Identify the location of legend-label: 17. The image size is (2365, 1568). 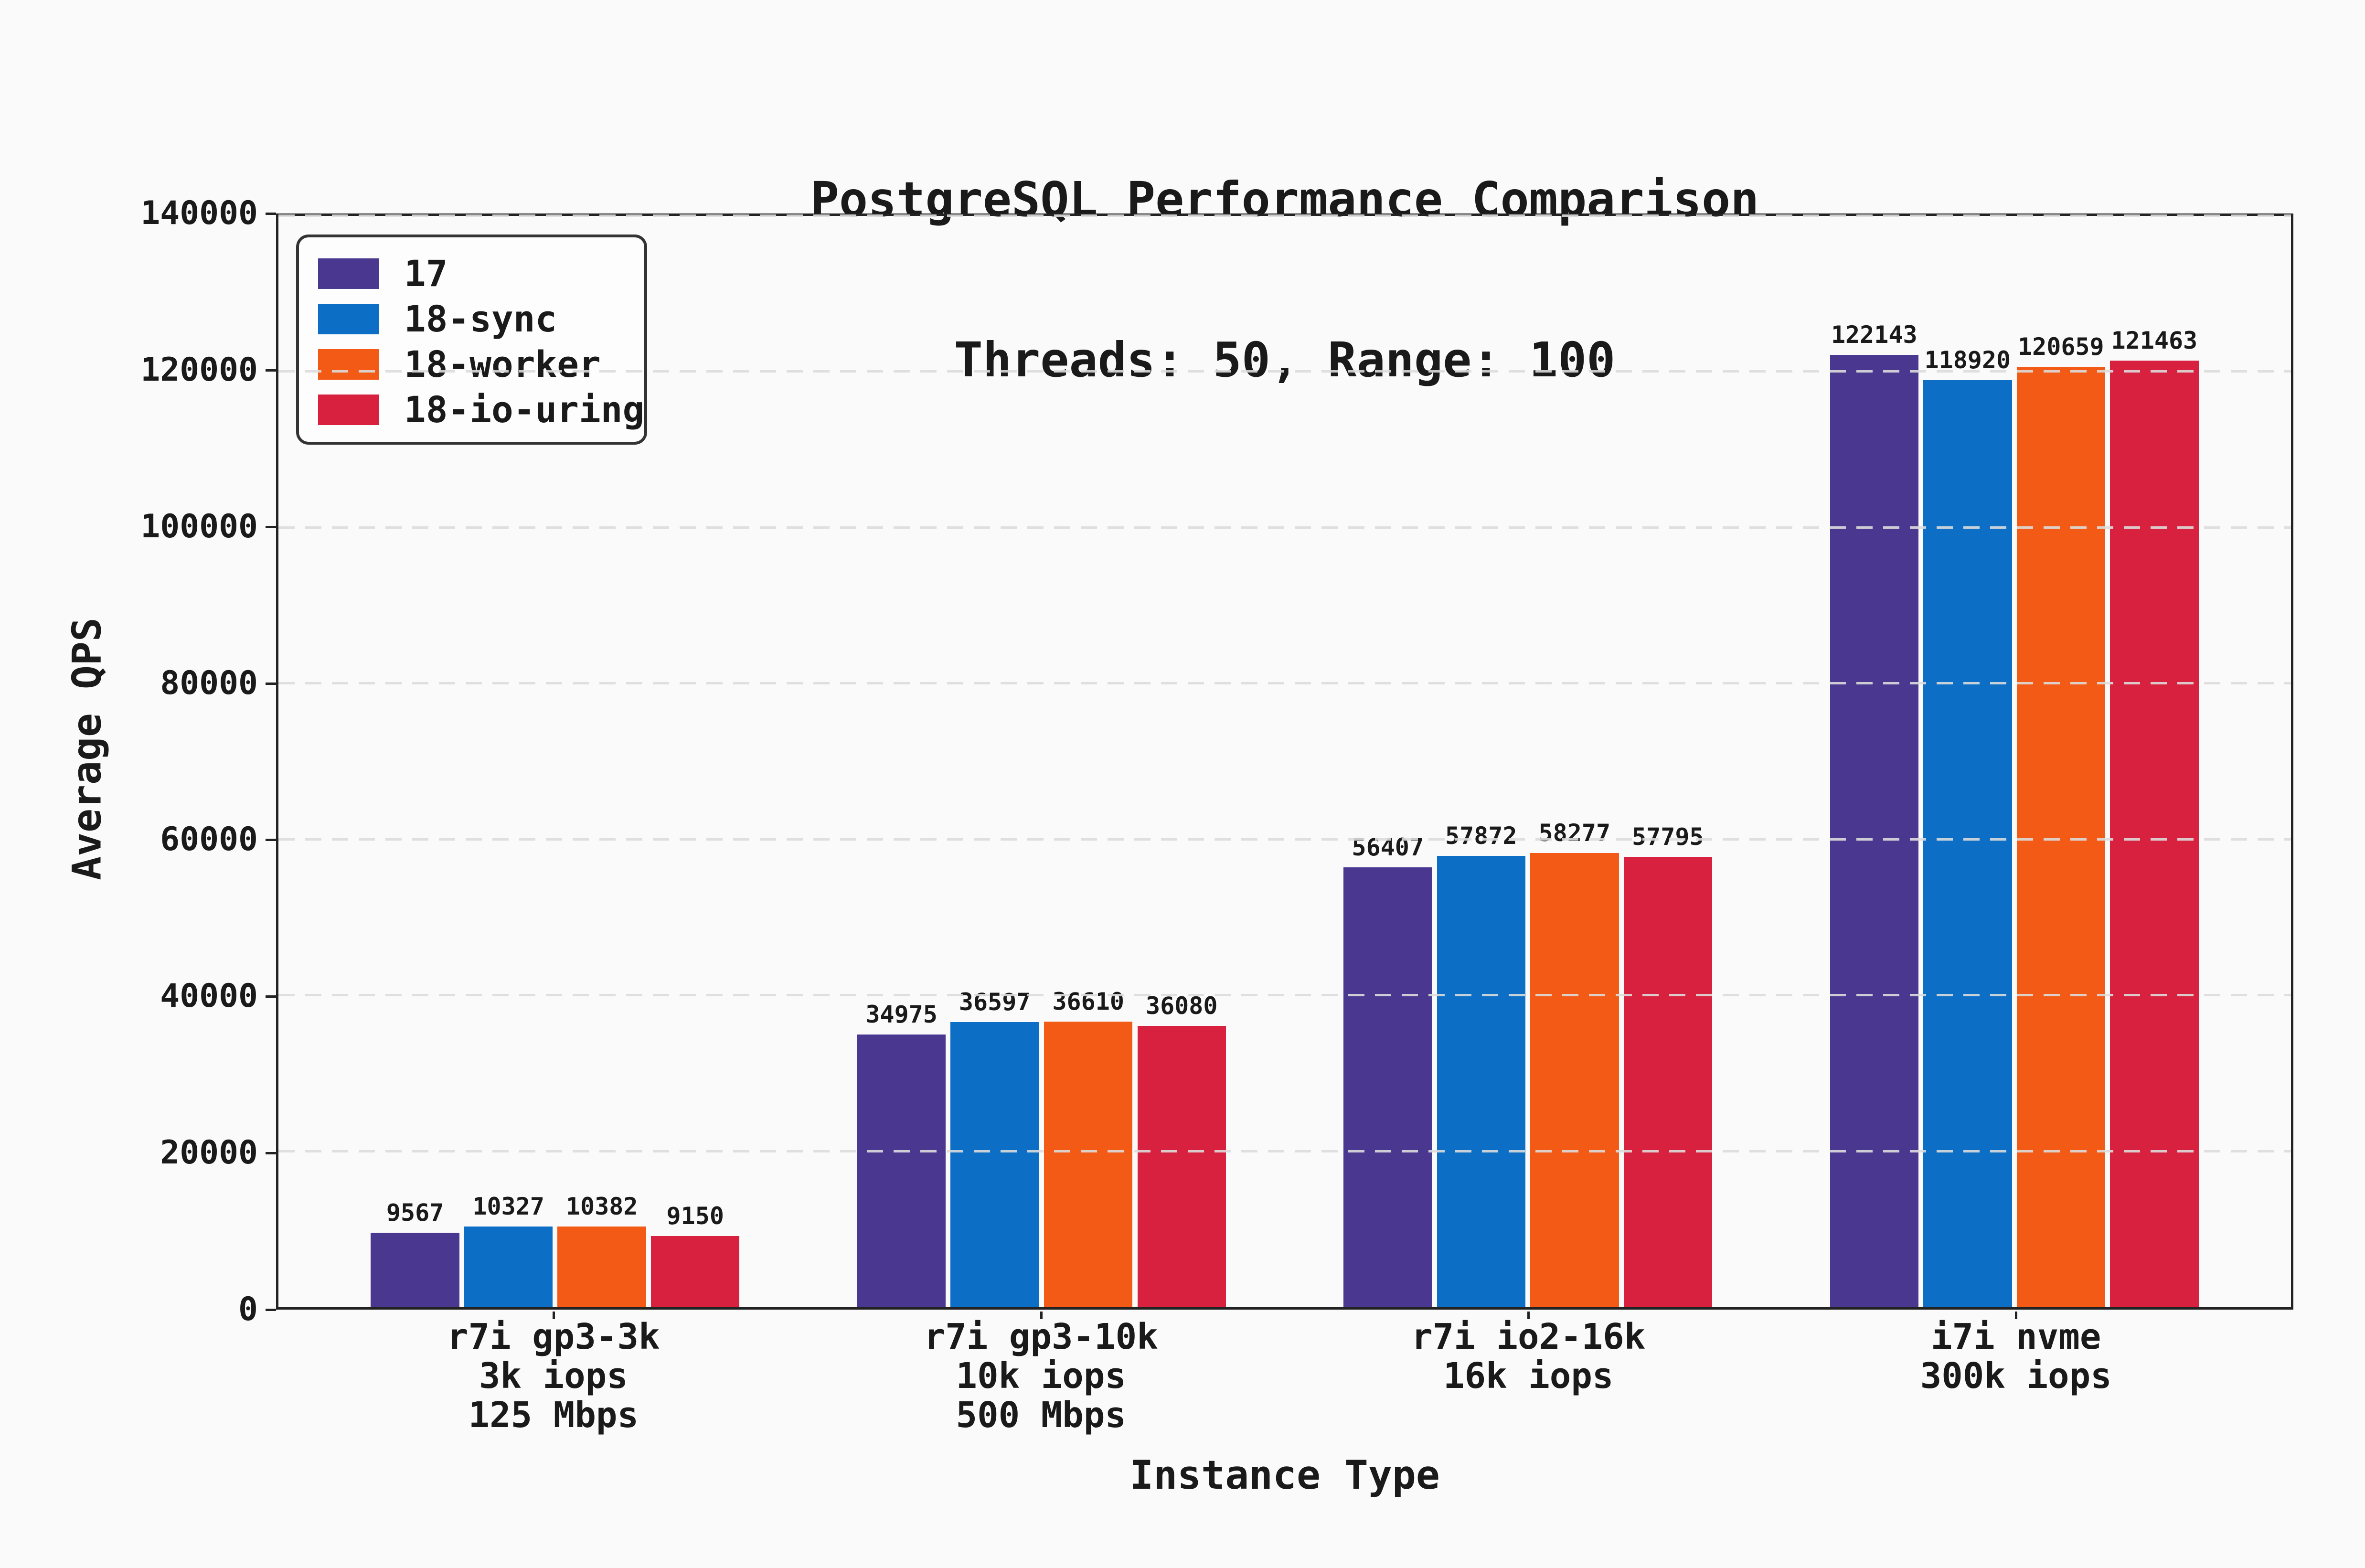
(426, 273).